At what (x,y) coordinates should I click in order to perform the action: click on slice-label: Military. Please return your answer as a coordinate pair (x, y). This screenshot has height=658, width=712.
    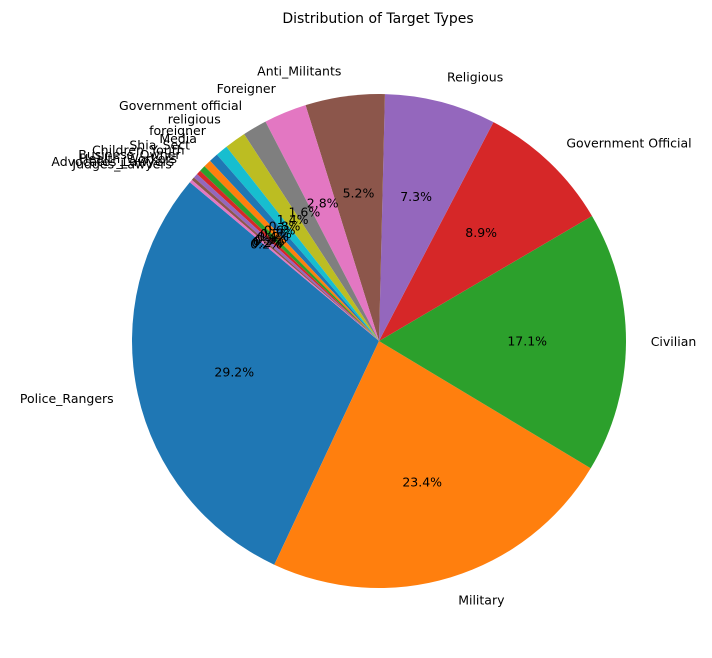
    Looking at the image, I should click on (481, 599).